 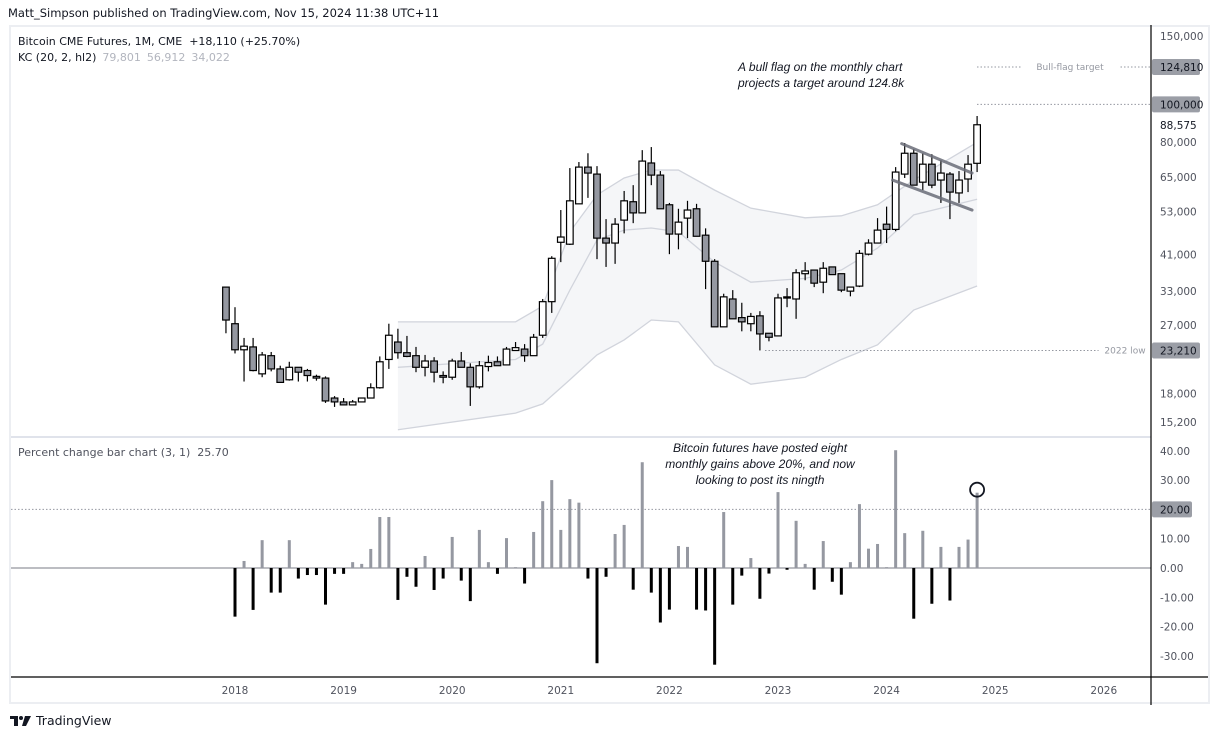 What do you see at coordinates (932, 195) in the screenshot?
I see `flag-lower-line` at bounding box center [932, 195].